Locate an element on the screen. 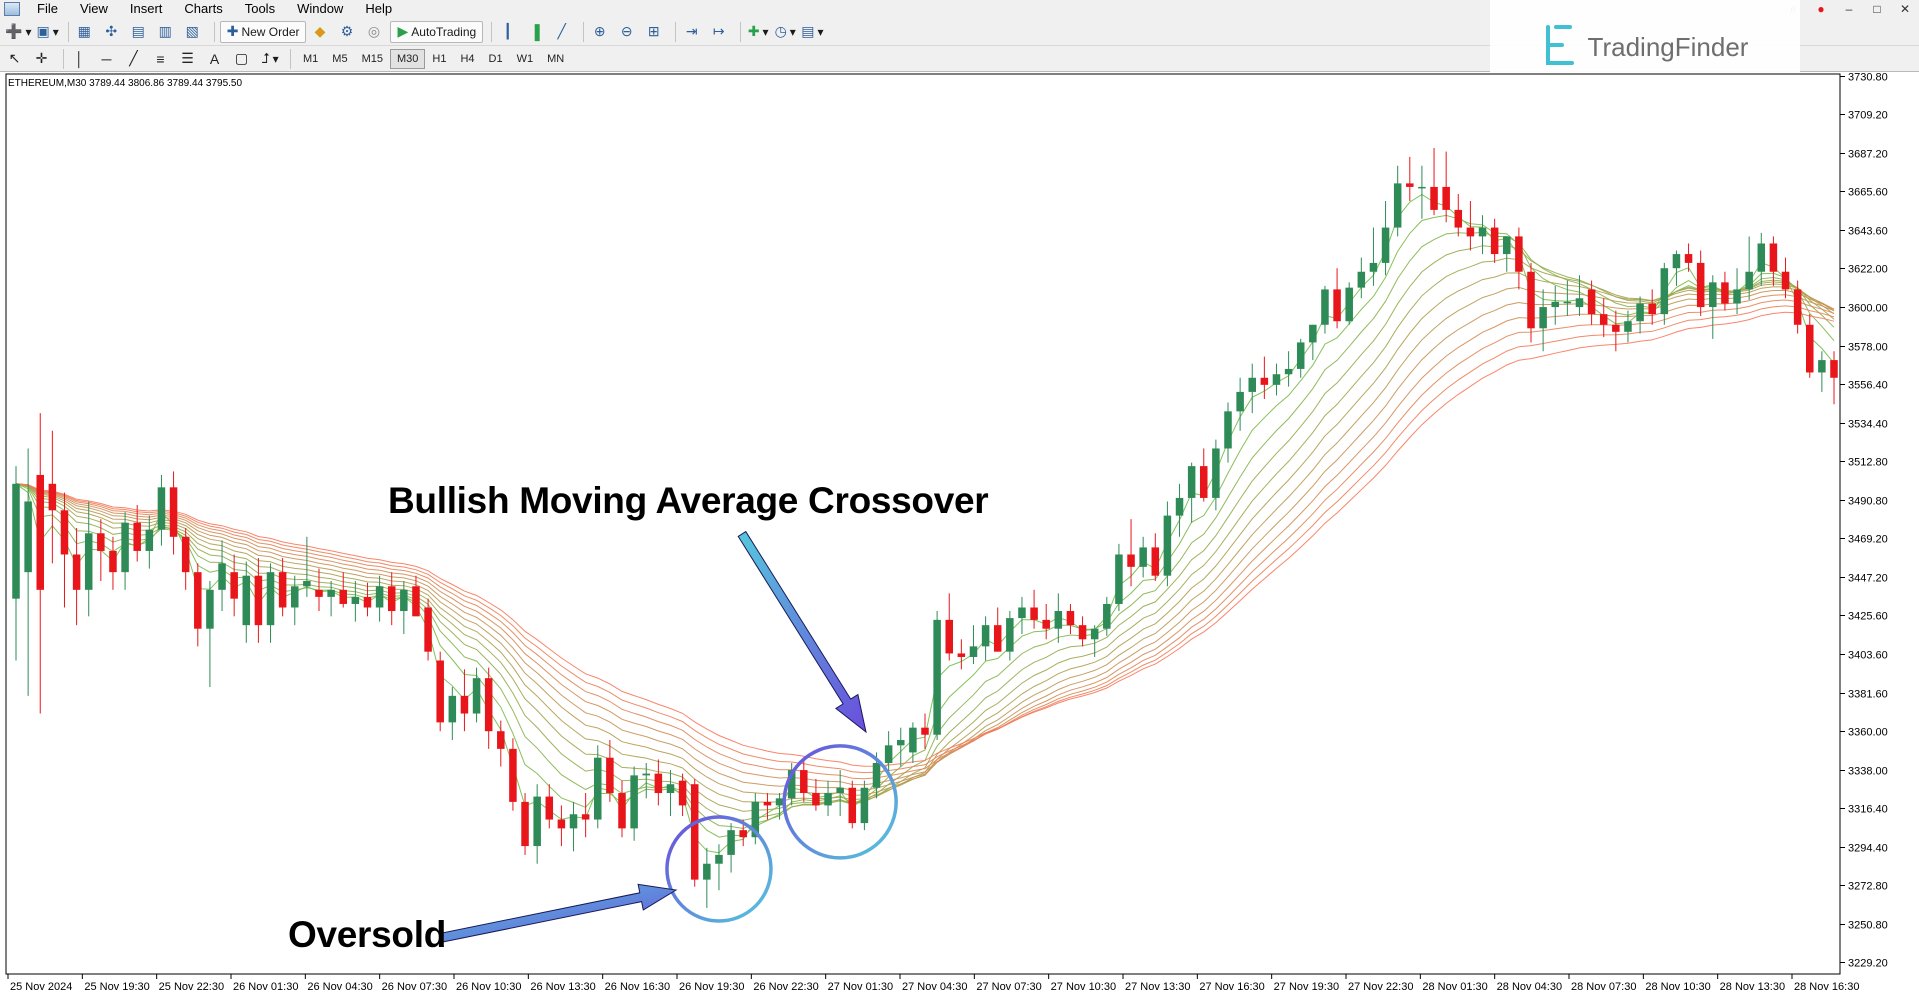 The height and width of the screenshot is (996, 1919). line-chart-icon: ╱ is located at coordinates (561, 31).